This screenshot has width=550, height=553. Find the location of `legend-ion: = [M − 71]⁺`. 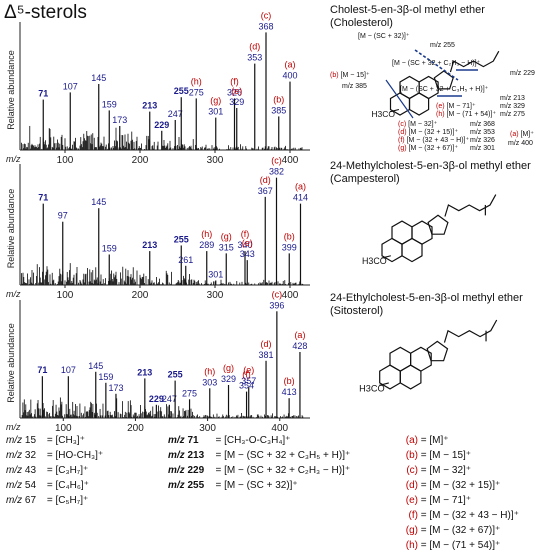

legend-ion: = [M − 71]⁺ is located at coordinates (445, 500).